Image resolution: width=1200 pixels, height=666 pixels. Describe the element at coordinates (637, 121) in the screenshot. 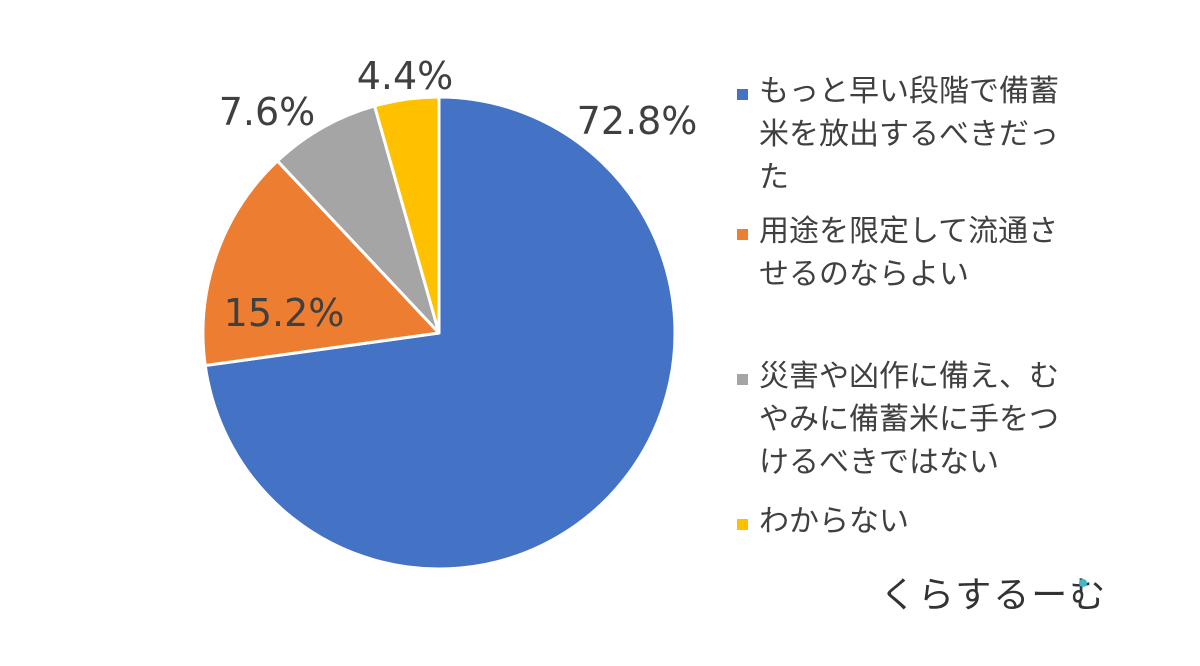

I see `value-label-slice-1: 72.8%` at that location.